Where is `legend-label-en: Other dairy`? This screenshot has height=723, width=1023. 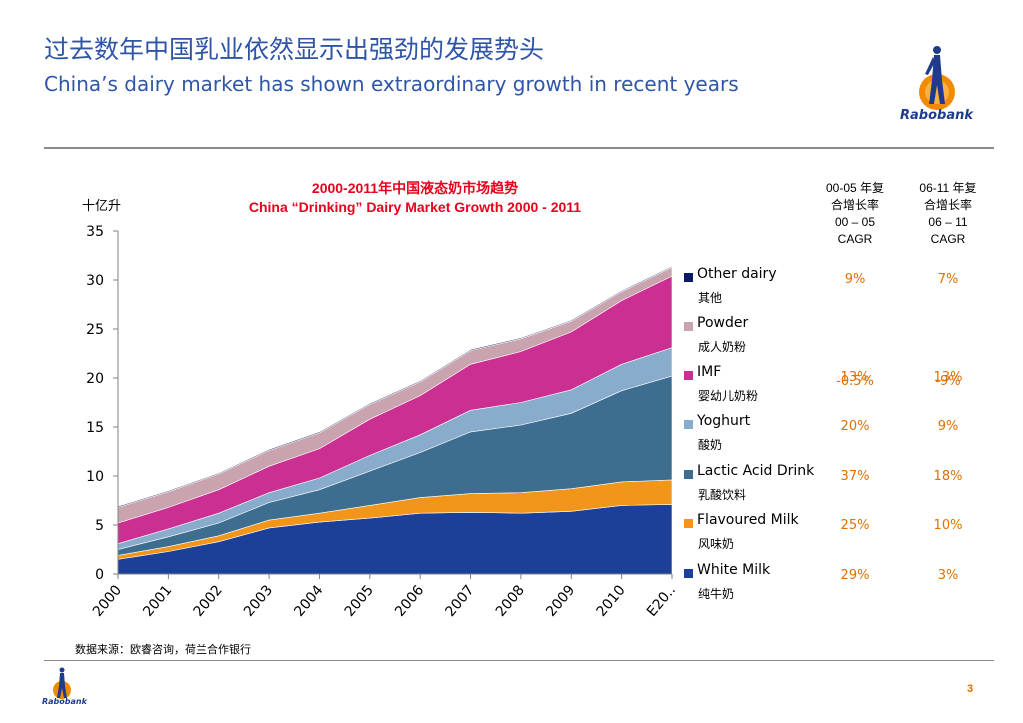
legend-label-en: Other dairy is located at coordinates (737, 274).